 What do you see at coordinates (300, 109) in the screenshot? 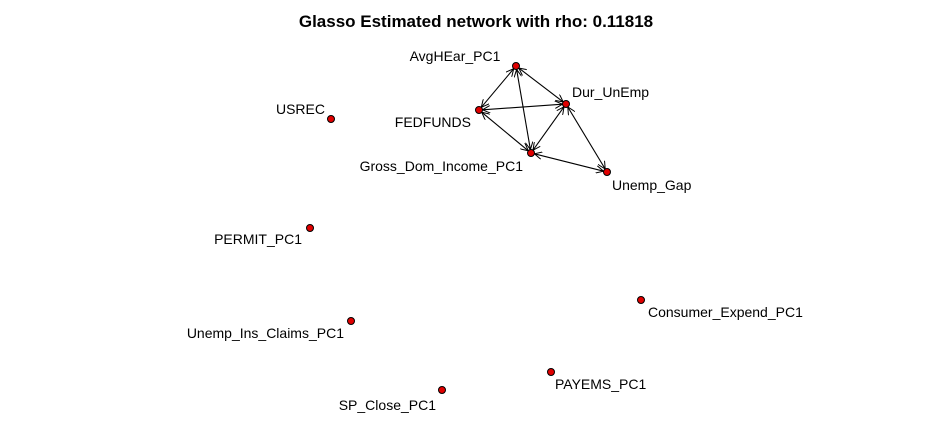
I see `node-label-USREC: USREC` at bounding box center [300, 109].